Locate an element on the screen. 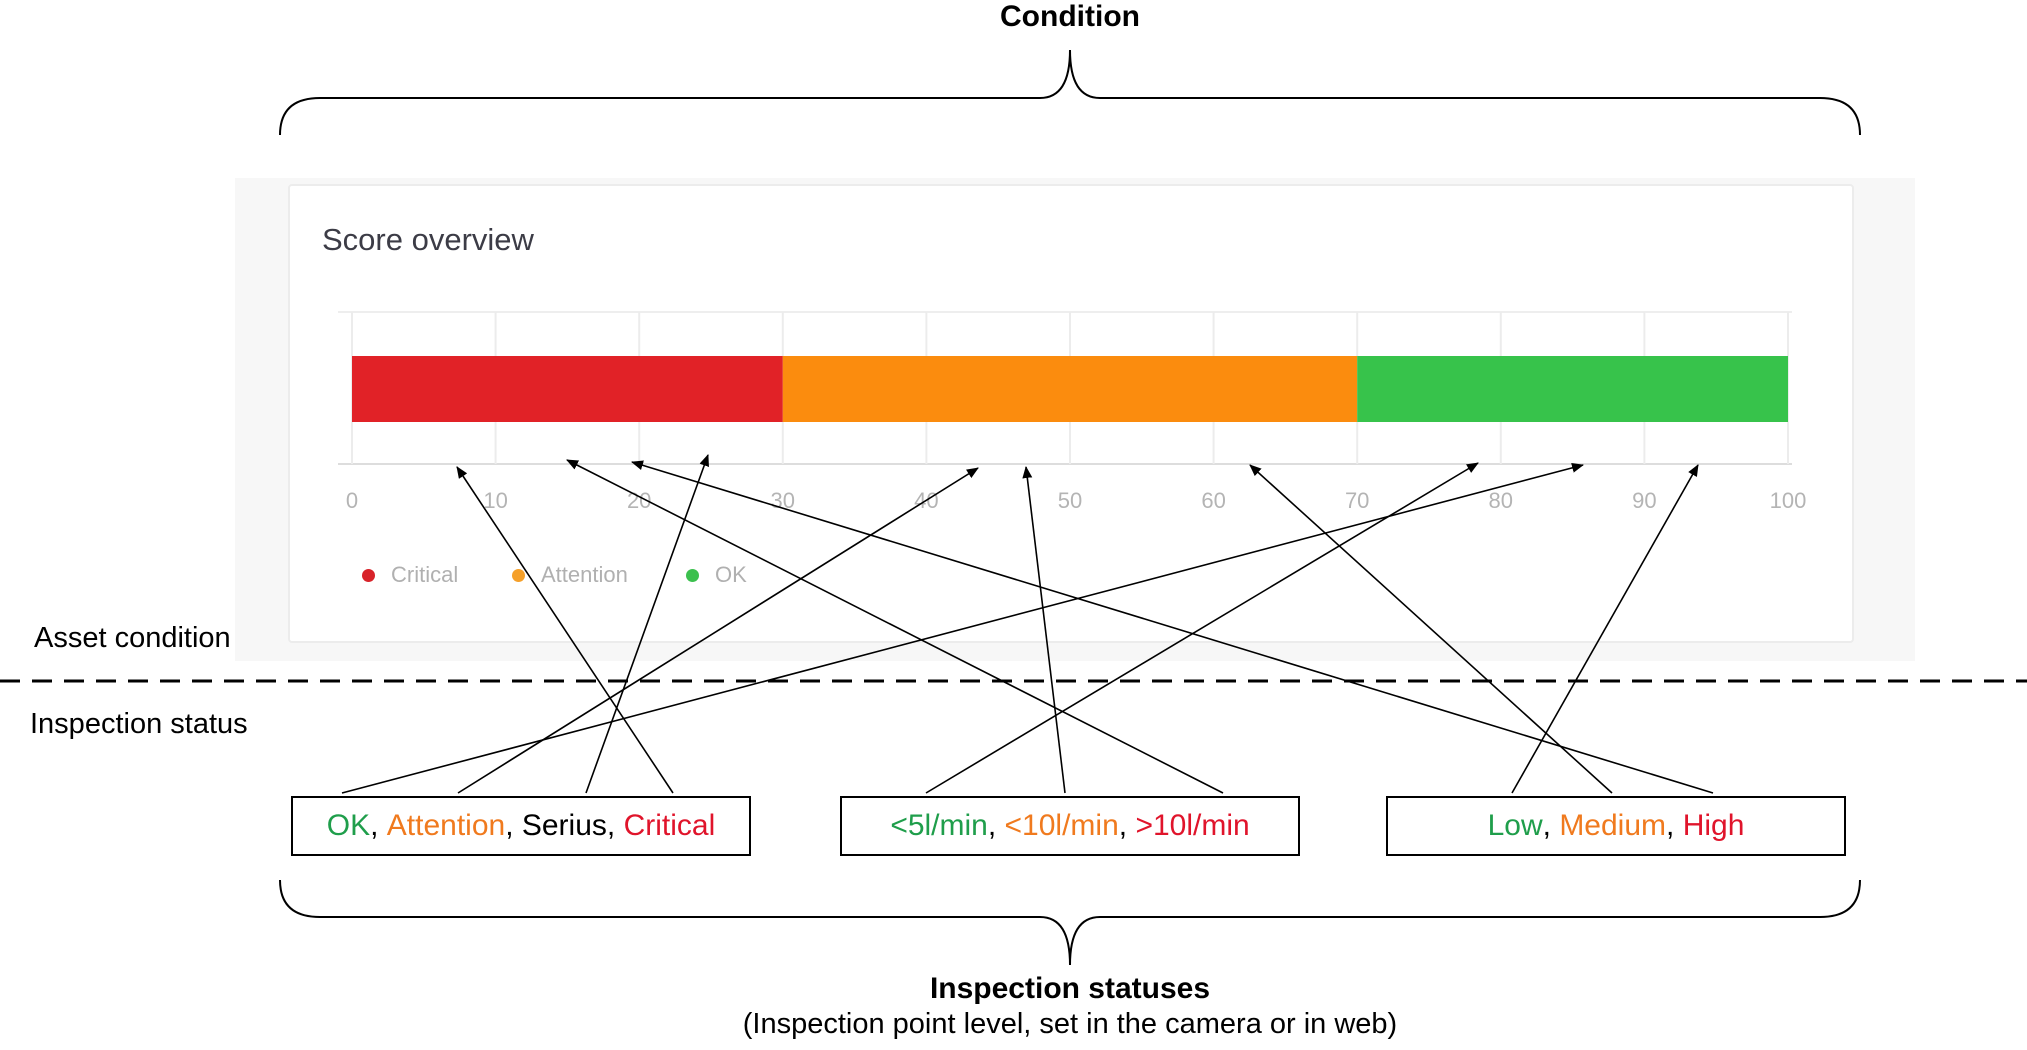 This screenshot has height=1050, width=2027. legend-label: Attention is located at coordinates (584, 574).